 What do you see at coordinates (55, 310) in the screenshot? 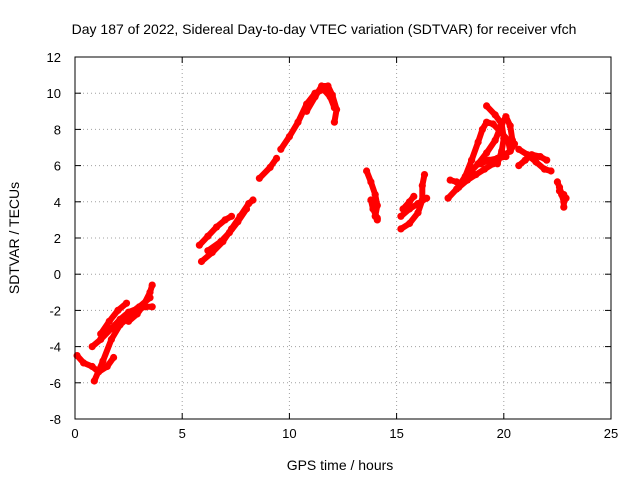
I see `y-tick-label: -2` at bounding box center [55, 310].